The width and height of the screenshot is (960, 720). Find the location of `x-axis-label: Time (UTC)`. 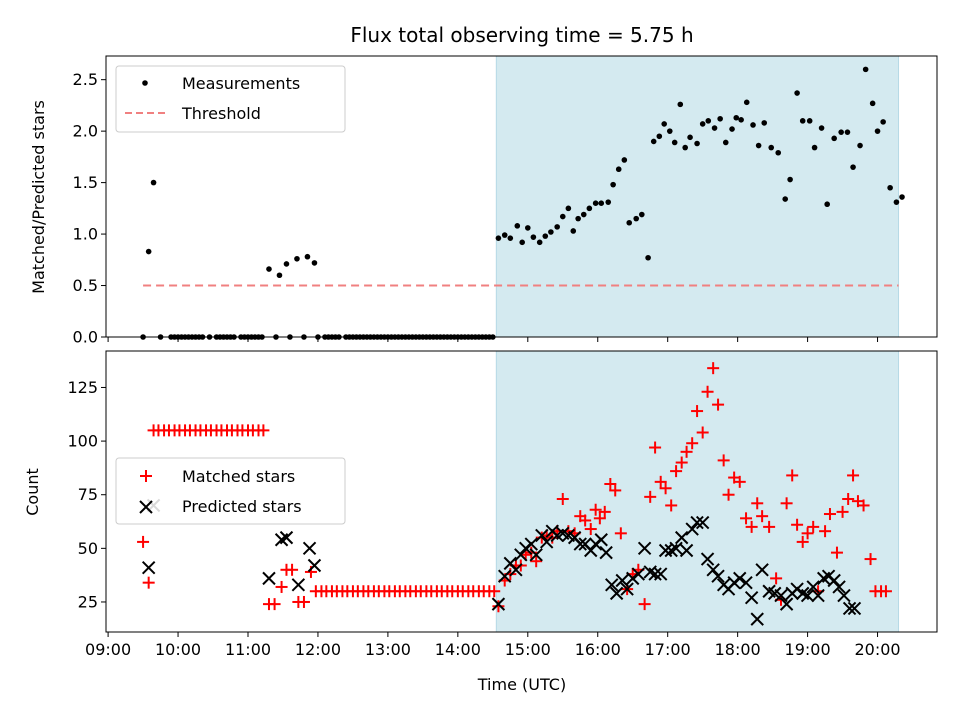

x-axis-label: Time (UTC) is located at coordinates (521, 684).